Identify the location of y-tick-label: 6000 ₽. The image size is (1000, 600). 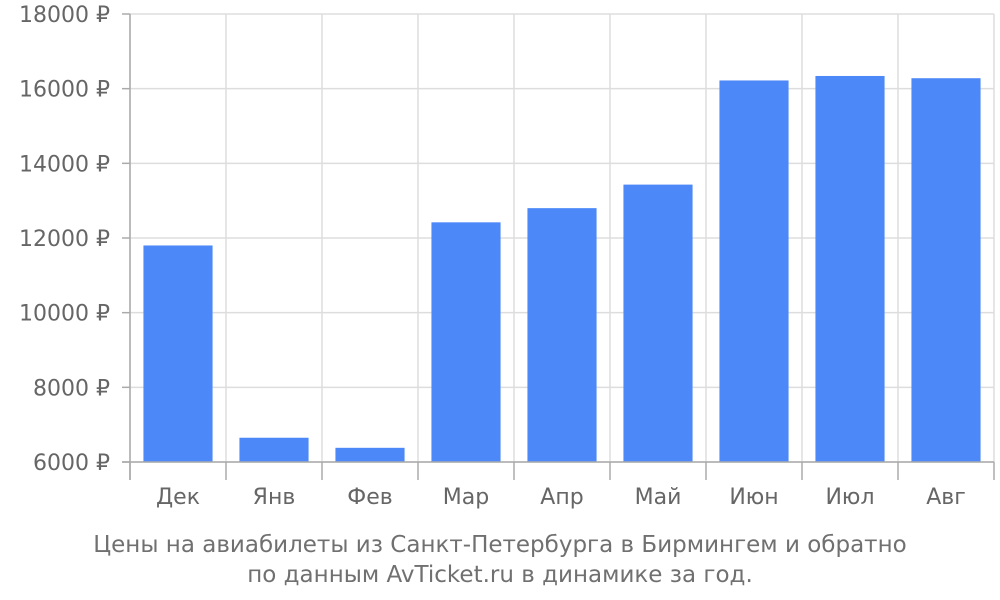
(71, 463).